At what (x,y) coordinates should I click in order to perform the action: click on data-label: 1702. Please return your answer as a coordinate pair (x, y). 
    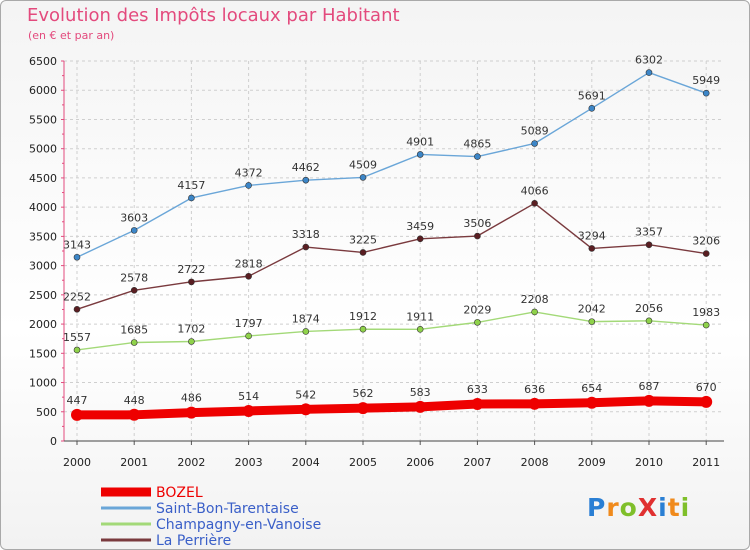
    Looking at the image, I should click on (191, 328).